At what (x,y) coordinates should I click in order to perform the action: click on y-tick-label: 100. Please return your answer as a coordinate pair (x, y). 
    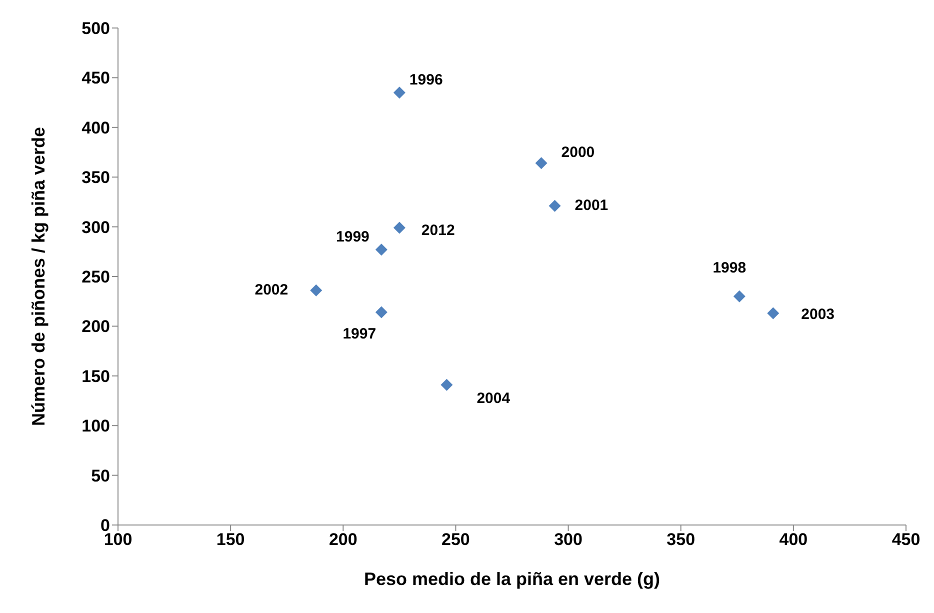
    Looking at the image, I should click on (96, 426).